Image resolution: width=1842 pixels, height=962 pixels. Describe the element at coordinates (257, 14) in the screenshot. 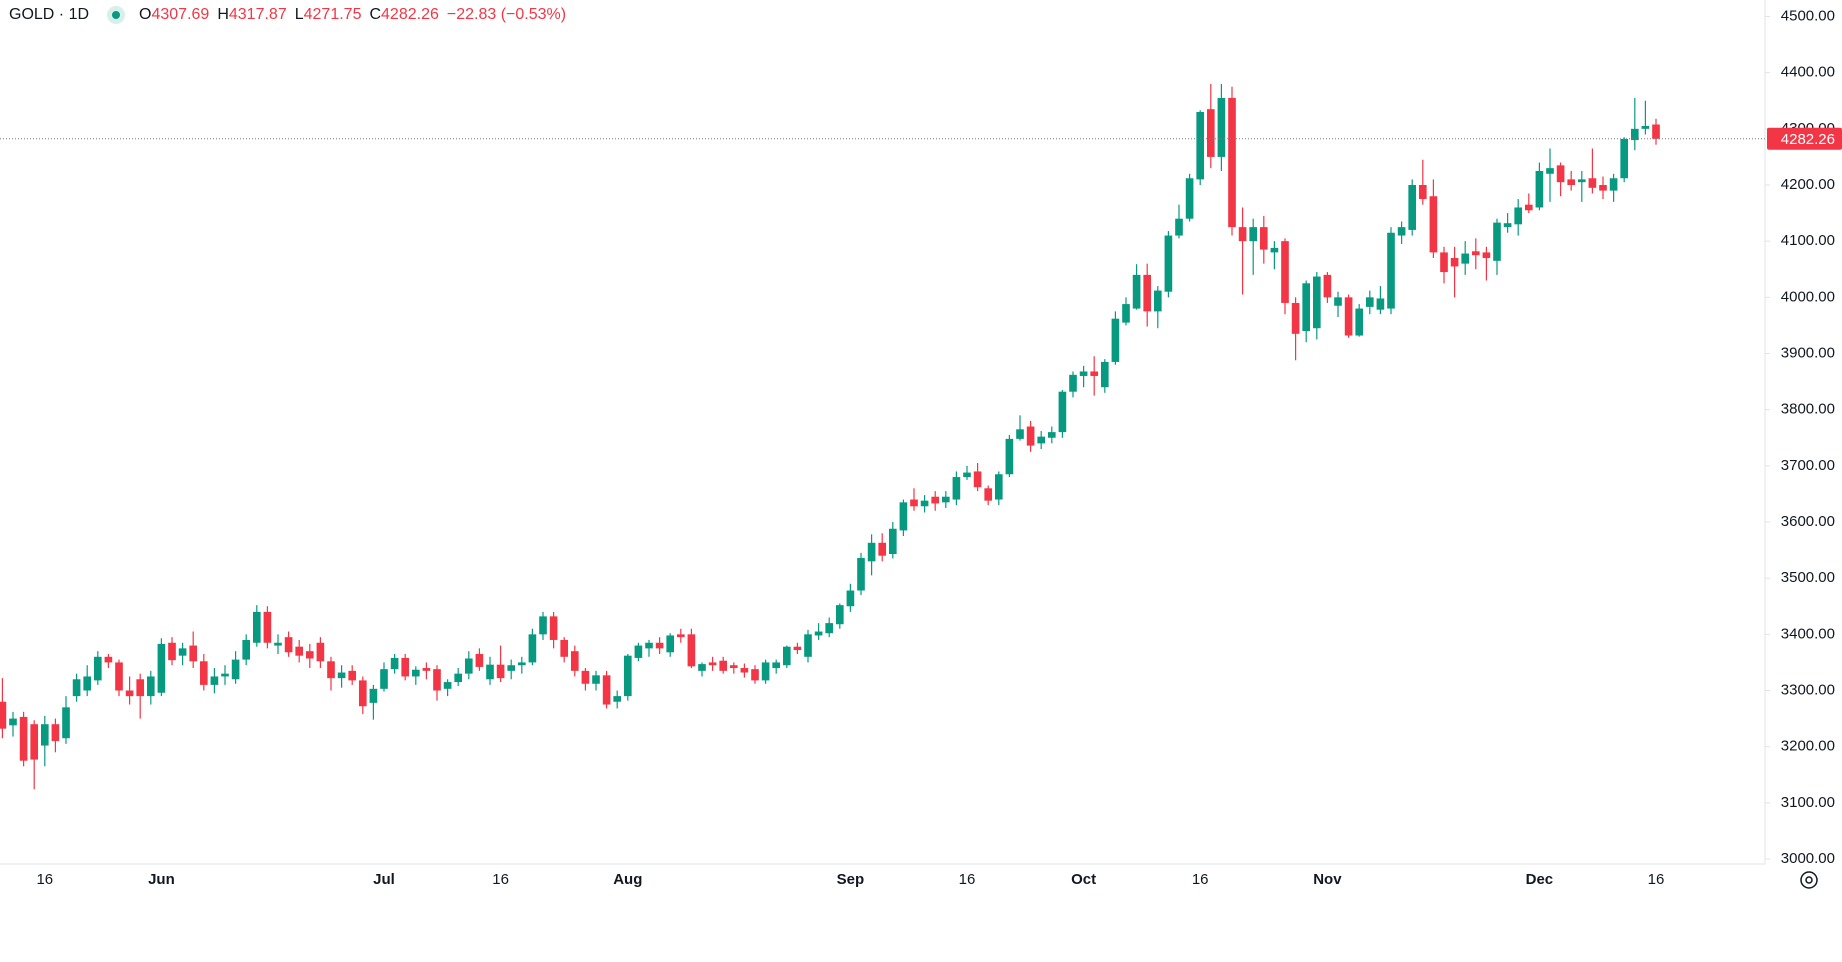

I see `ohlc-value: 4317.87` at that location.